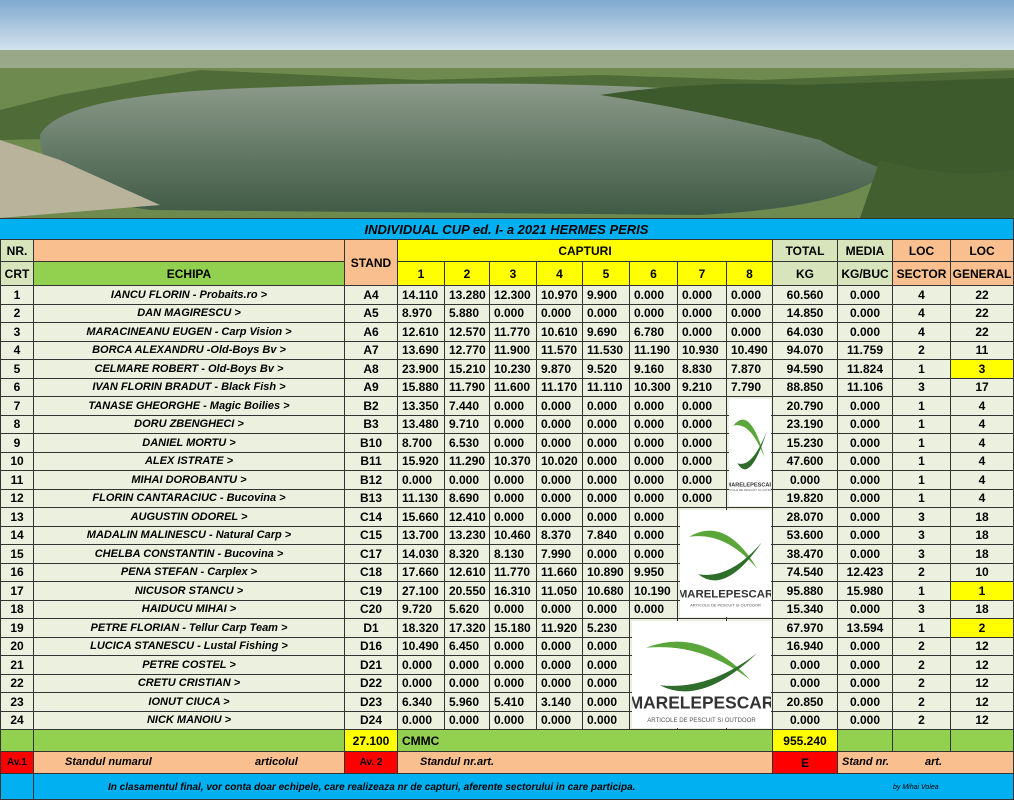 This screenshot has width=1014, height=800. I want to click on media: 11.106, so click(865, 387).